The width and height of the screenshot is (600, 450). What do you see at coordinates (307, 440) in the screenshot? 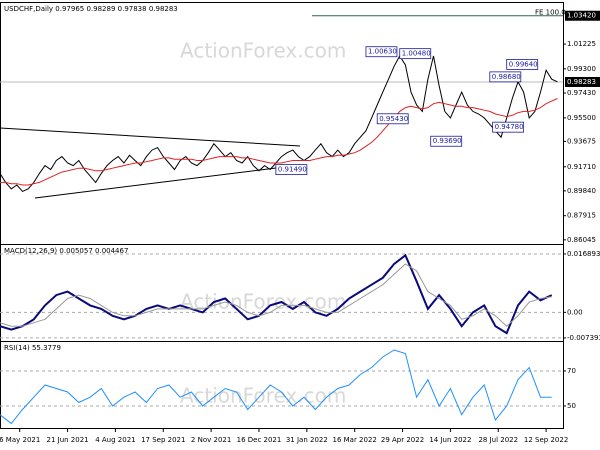
I see `x-tick-label: 31 Jan 2022` at bounding box center [307, 440].